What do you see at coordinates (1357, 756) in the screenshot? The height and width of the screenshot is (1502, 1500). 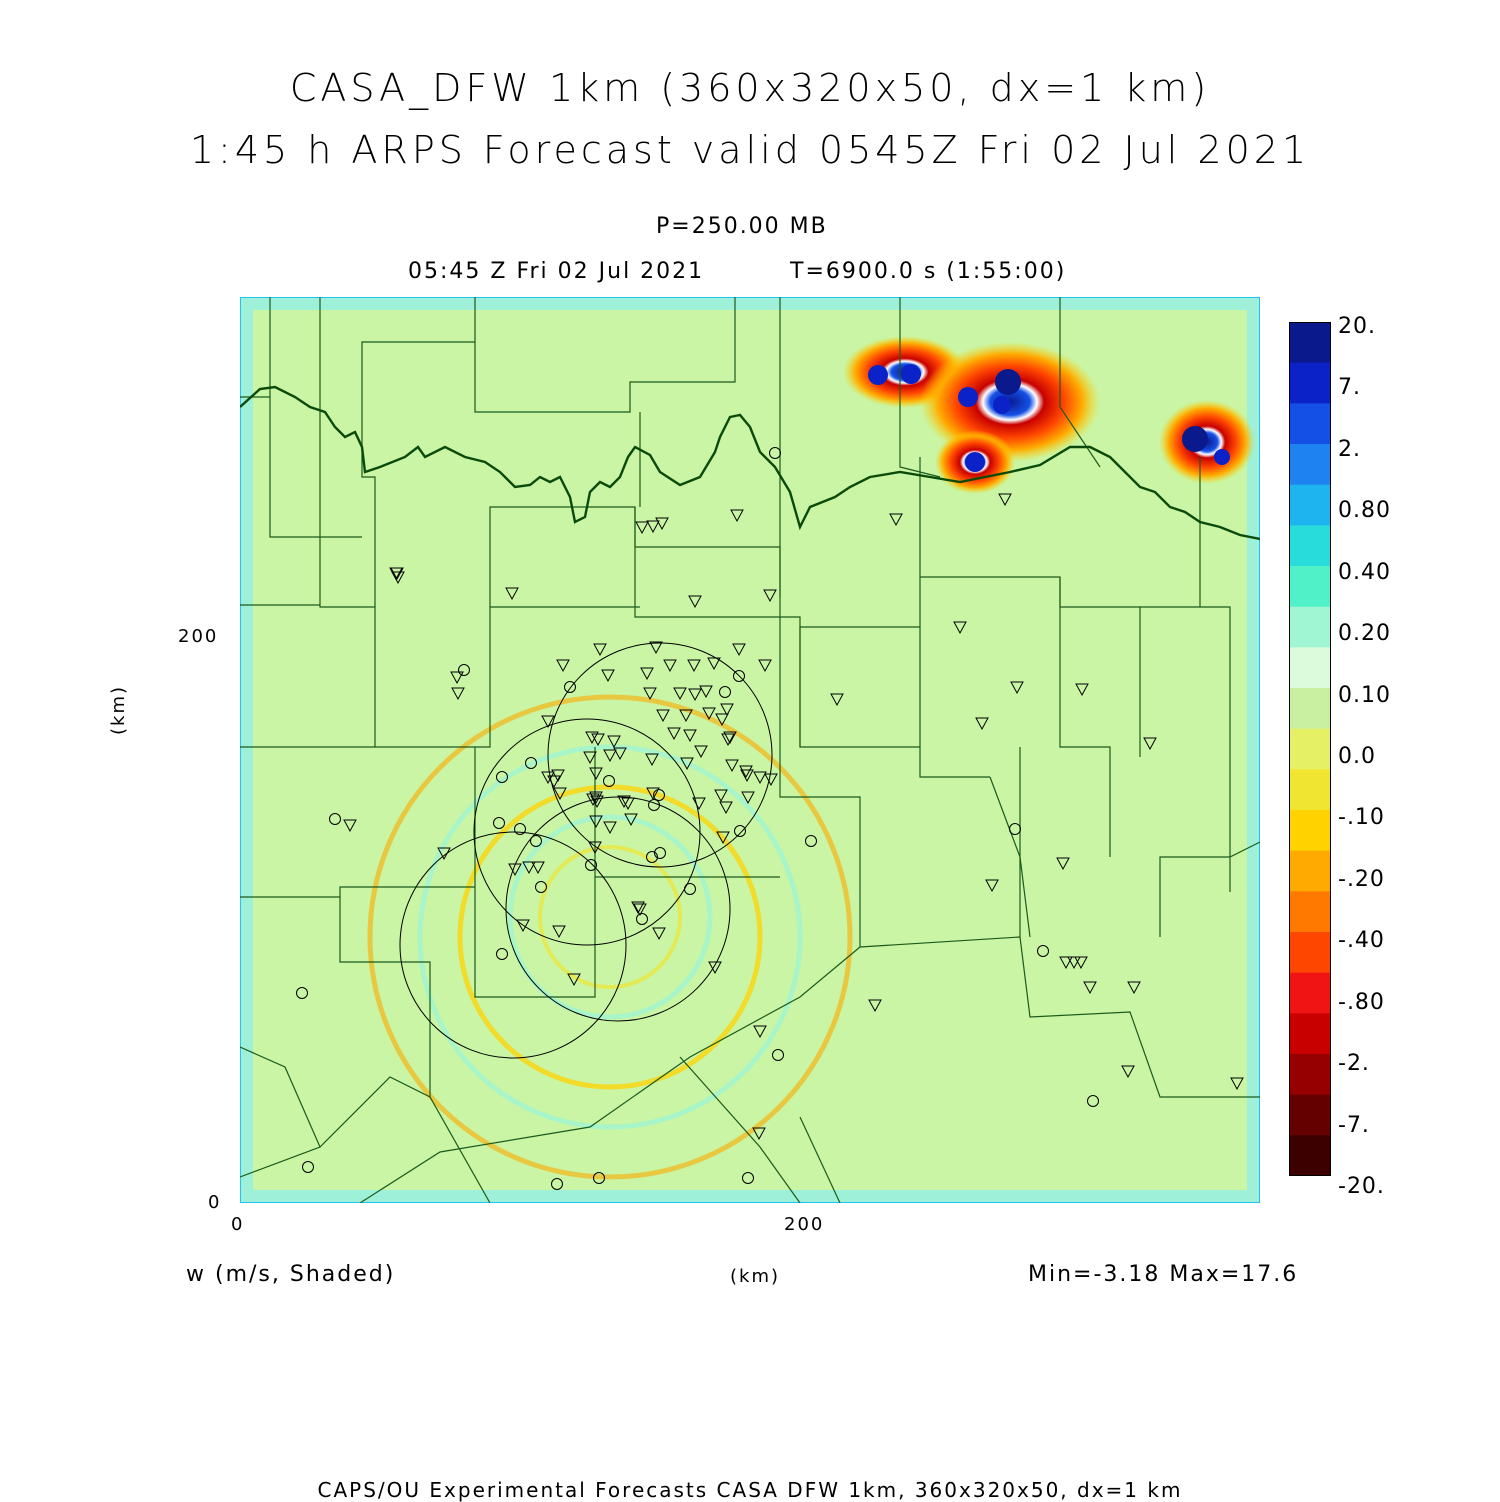 I see `colorbar-label: 0.0` at bounding box center [1357, 756].